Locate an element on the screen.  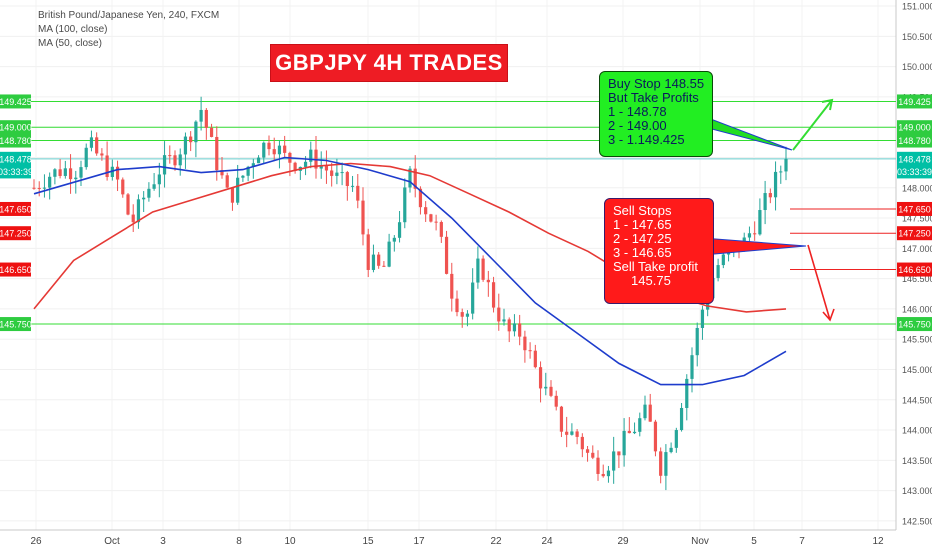
price-tag-label: 145.750 is located at coordinates (914, 325).